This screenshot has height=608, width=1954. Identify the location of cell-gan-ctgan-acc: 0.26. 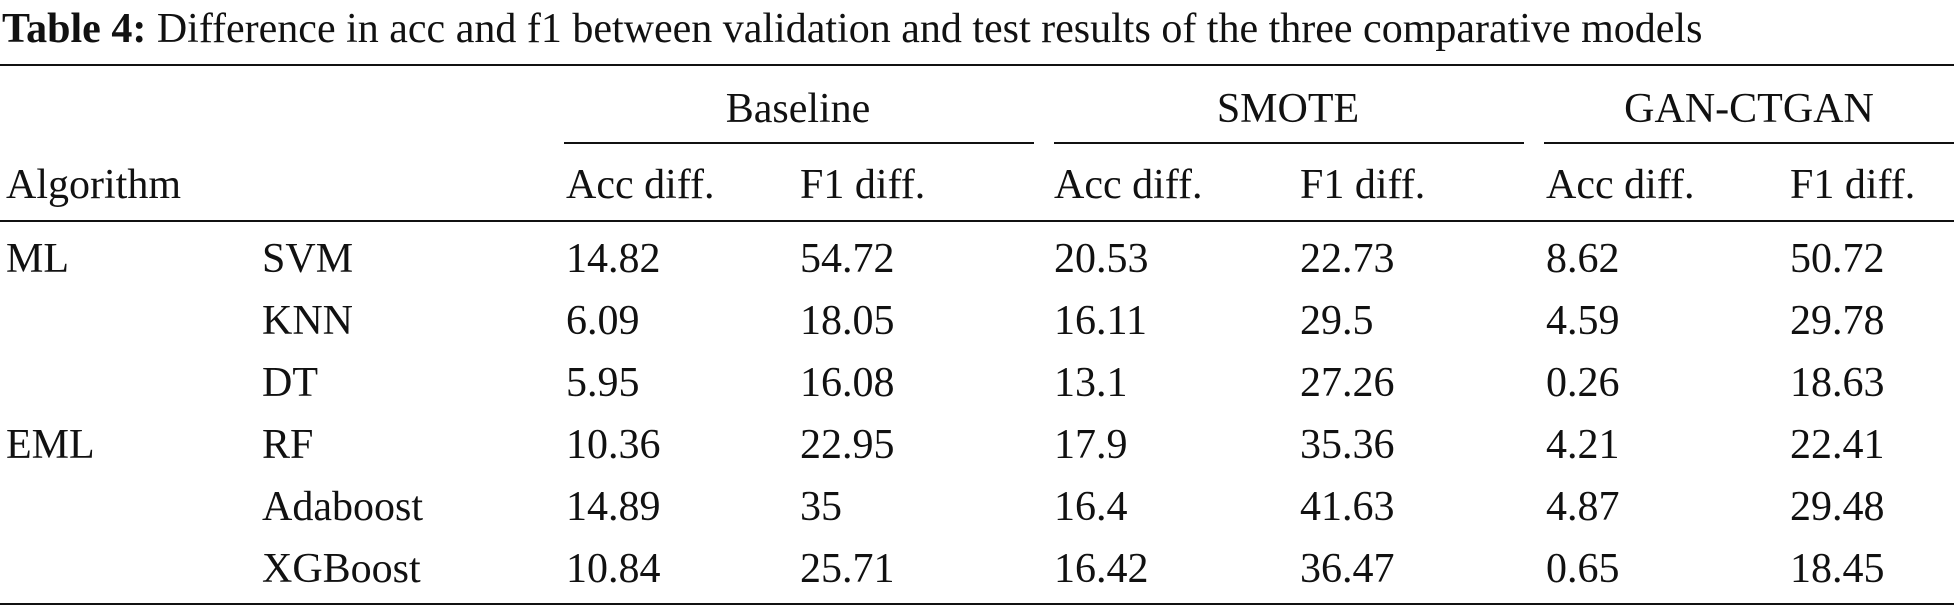
(1583, 383).